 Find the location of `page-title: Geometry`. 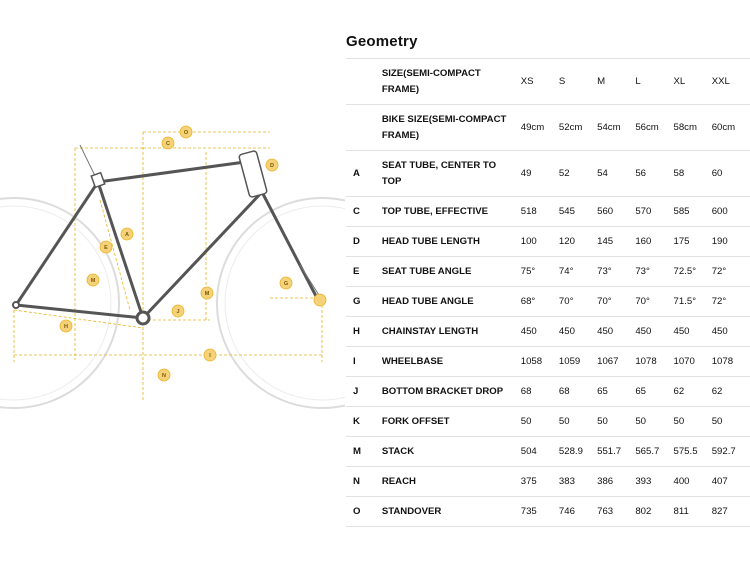

page-title: Geometry is located at coordinates (382, 41).